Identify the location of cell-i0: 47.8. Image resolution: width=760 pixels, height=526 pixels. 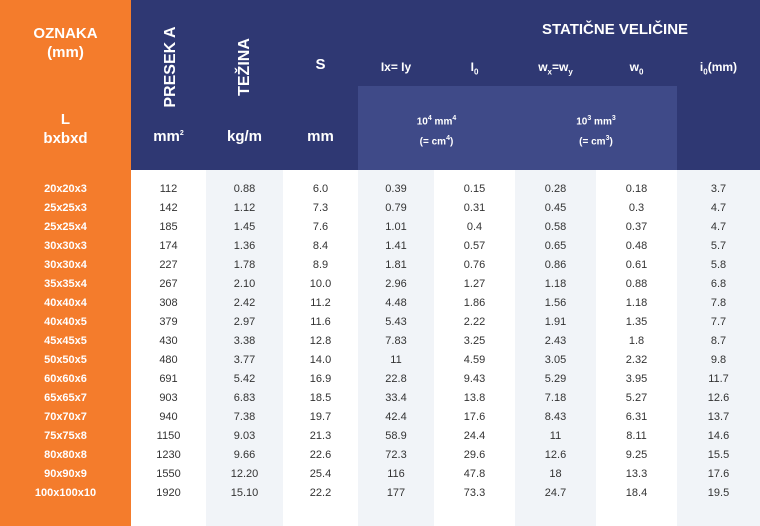
(474, 474).